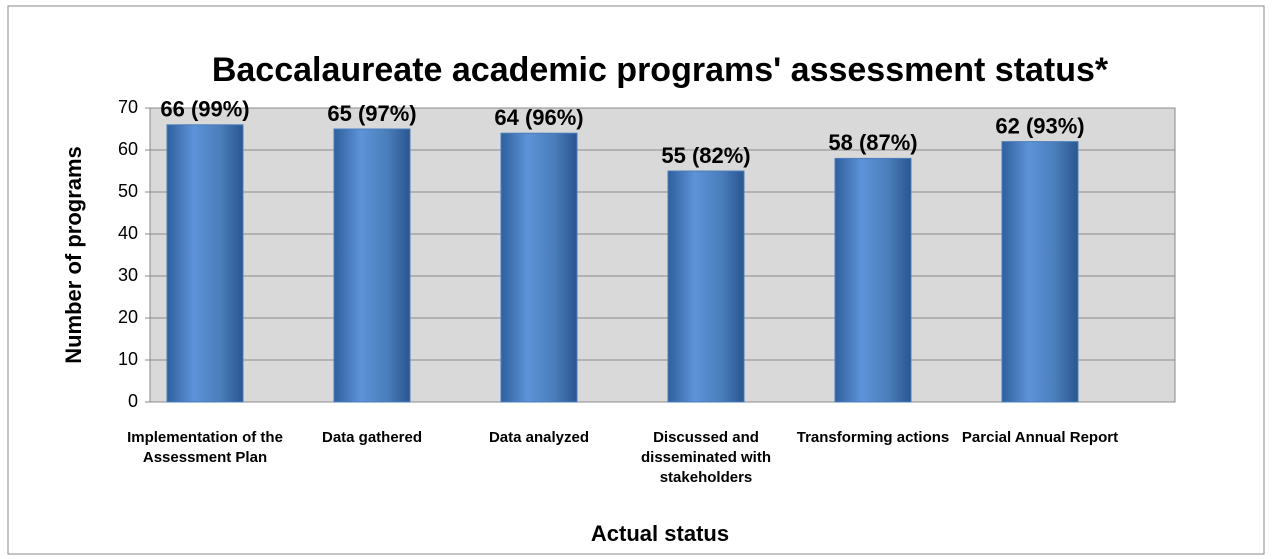  Describe the element at coordinates (372, 437) in the screenshot. I see `x-tick-label: Data gathered` at that location.